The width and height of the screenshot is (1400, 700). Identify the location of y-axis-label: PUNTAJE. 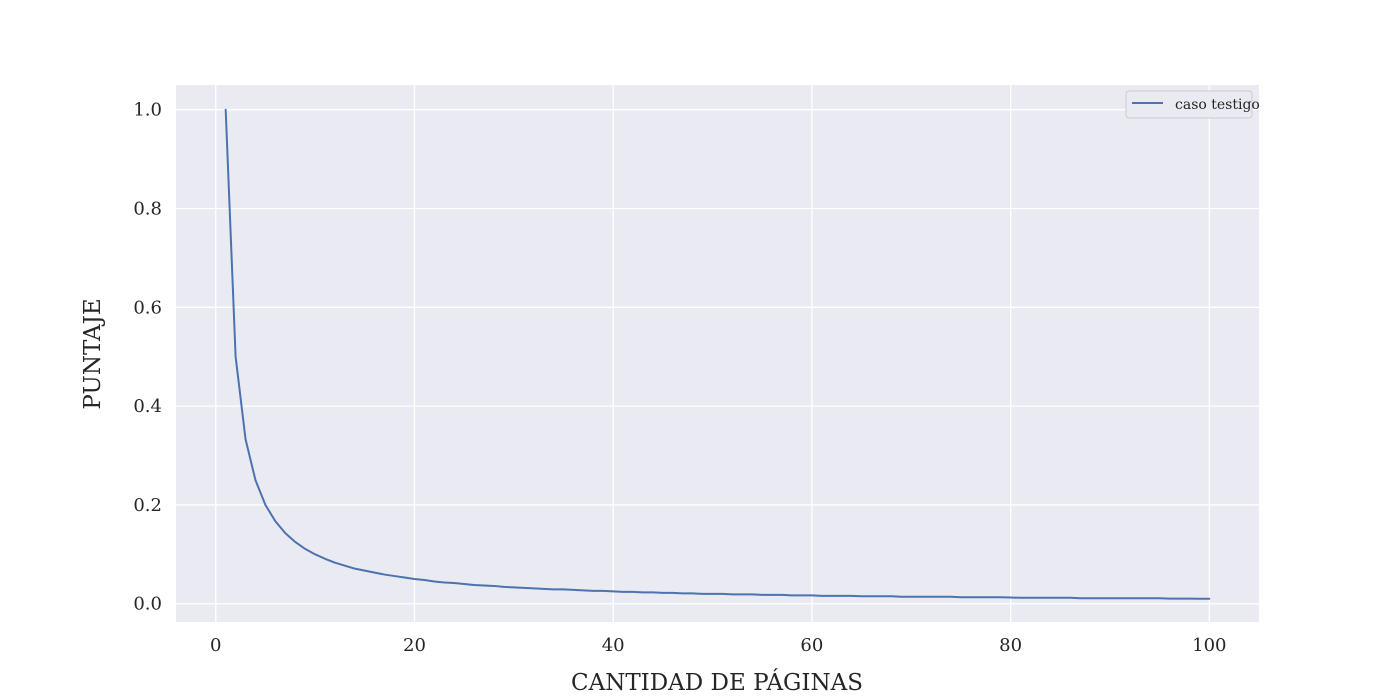
(93, 353).